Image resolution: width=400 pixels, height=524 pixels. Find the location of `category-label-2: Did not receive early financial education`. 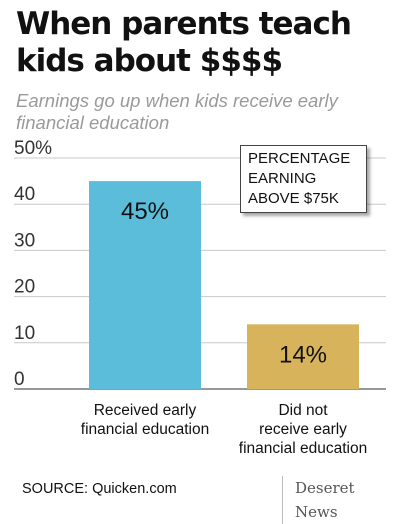

category-label-2: Did not receive early financial education is located at coordinates (303, 429).